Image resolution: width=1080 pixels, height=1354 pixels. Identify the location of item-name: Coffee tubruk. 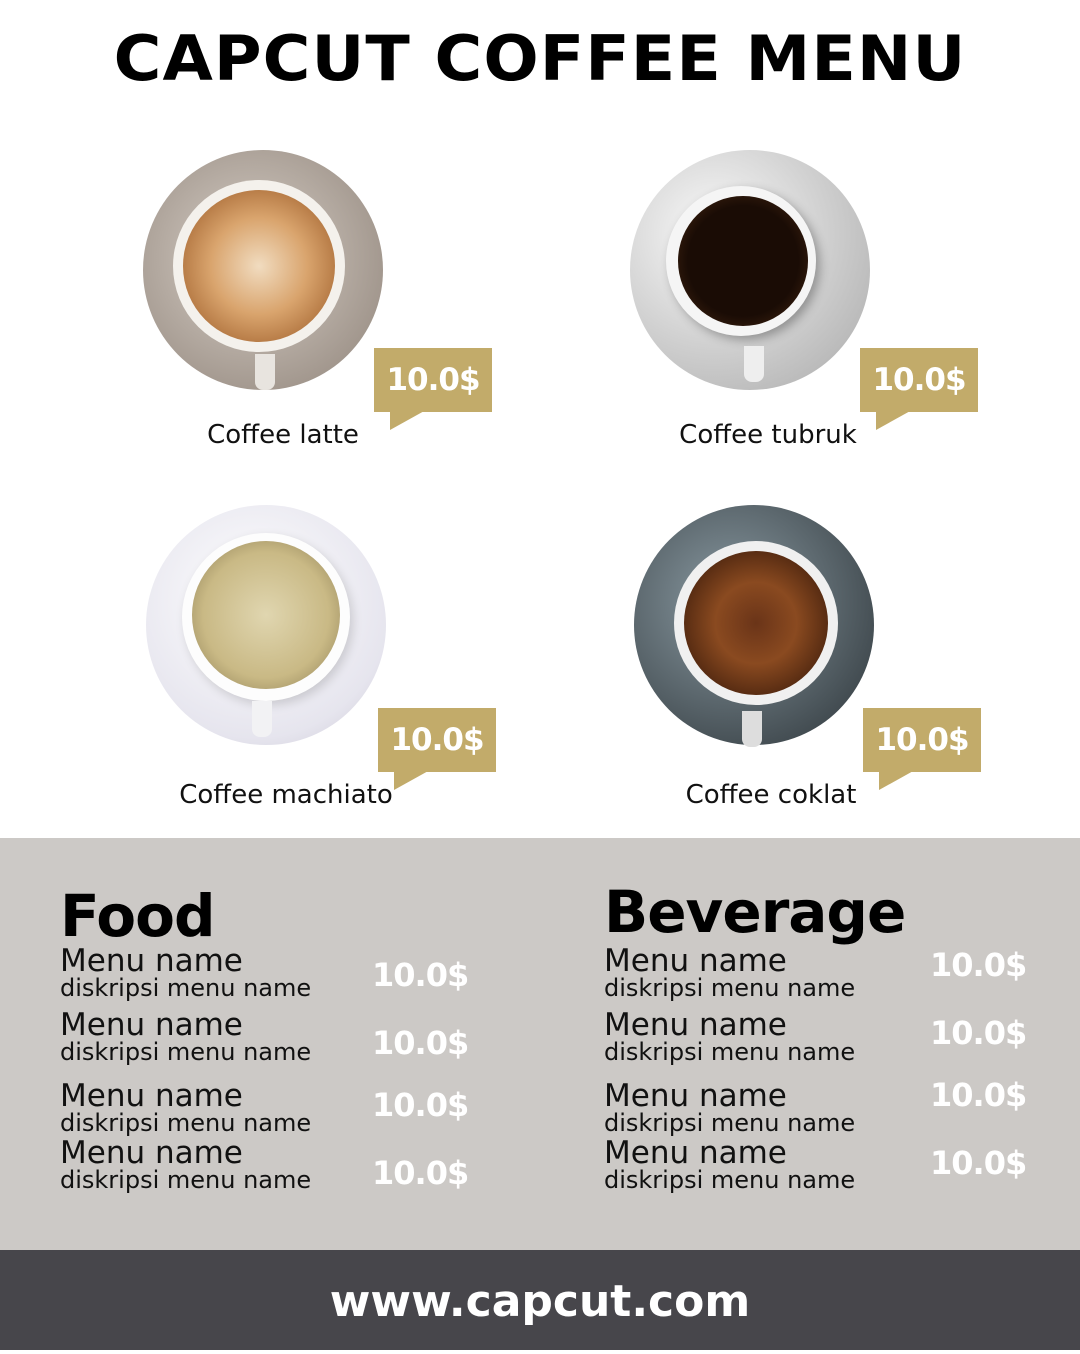
(768, 435).